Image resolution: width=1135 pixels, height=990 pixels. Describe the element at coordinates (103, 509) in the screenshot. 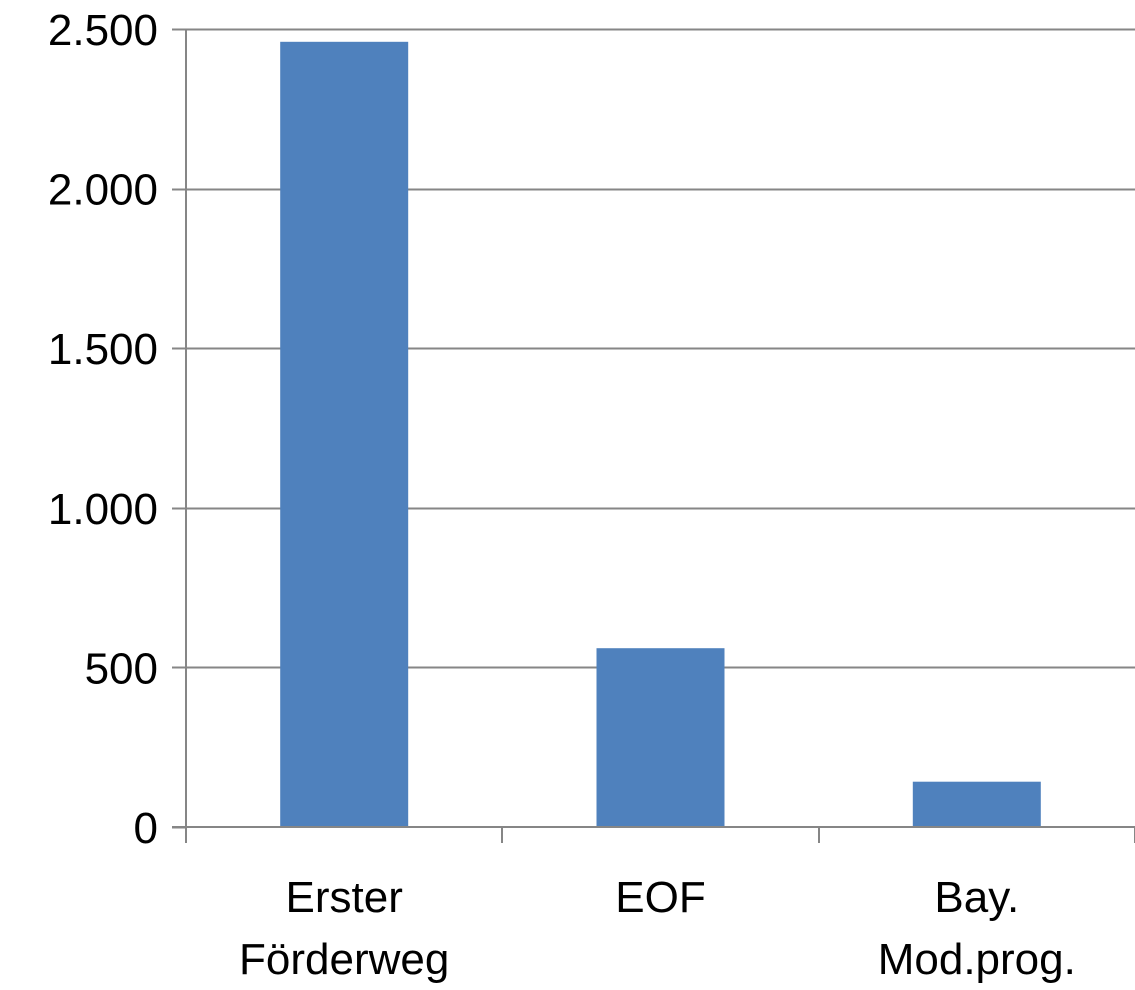

I see `y-tick-label: 1.000` at that location.